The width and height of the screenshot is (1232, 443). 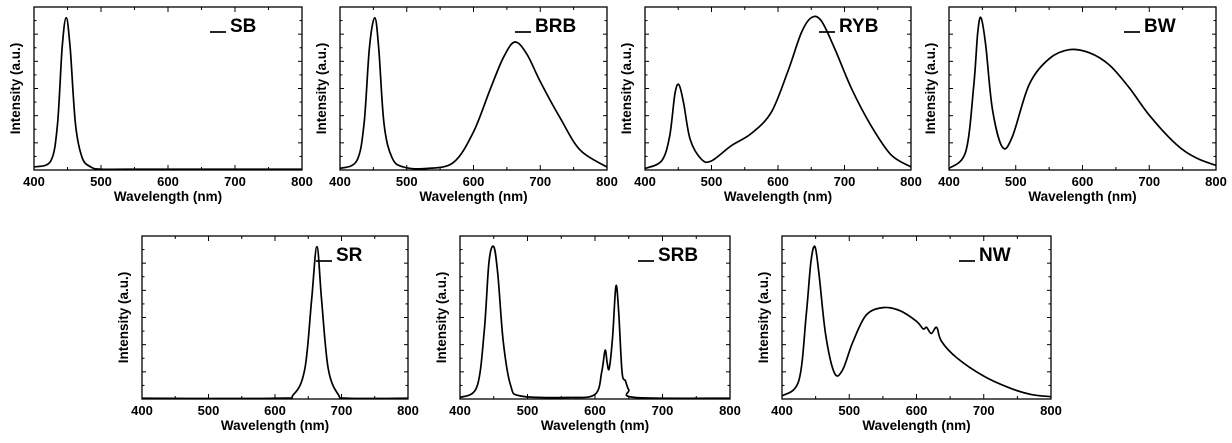 I want to click on legend-label: BW, so click(x=1160, y=26).